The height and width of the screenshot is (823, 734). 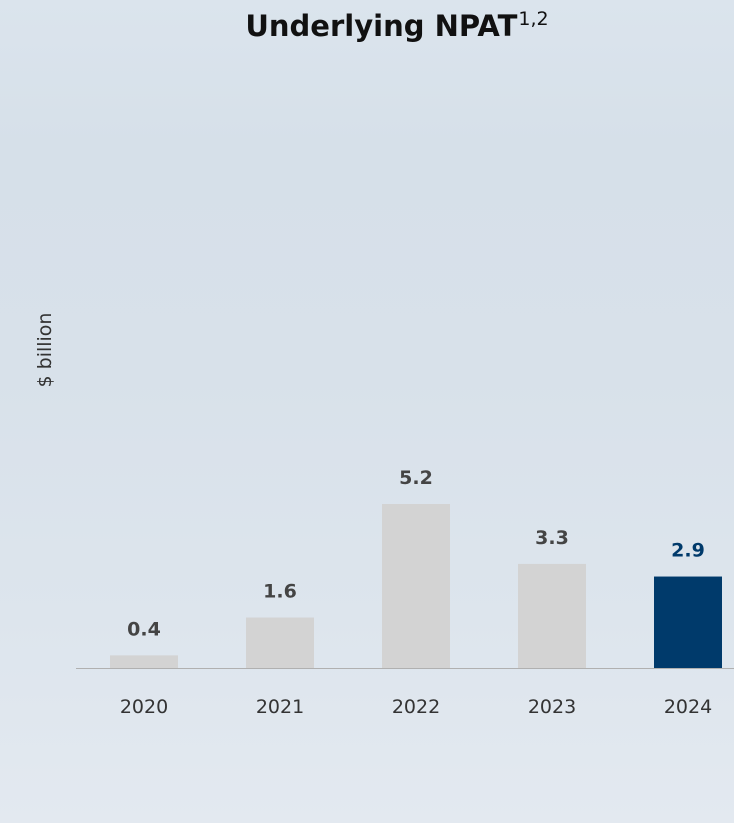 I want to click on bar-2023, so click(x=552, y=615).